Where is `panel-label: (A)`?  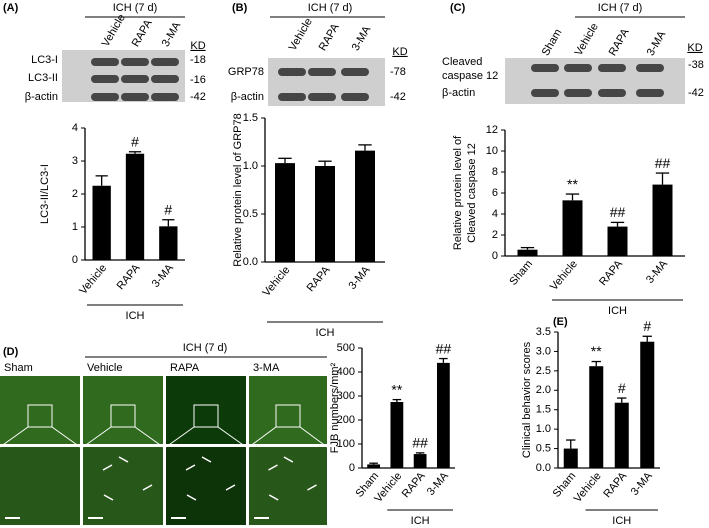 panel-label: (A) is located at coordinates (11, 8).